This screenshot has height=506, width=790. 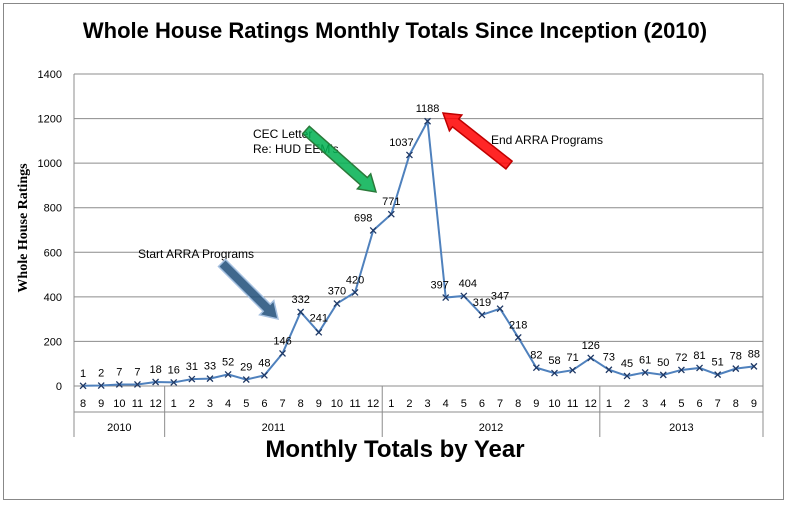 I want to click on data-label: 33, so click(x=210, y=367).